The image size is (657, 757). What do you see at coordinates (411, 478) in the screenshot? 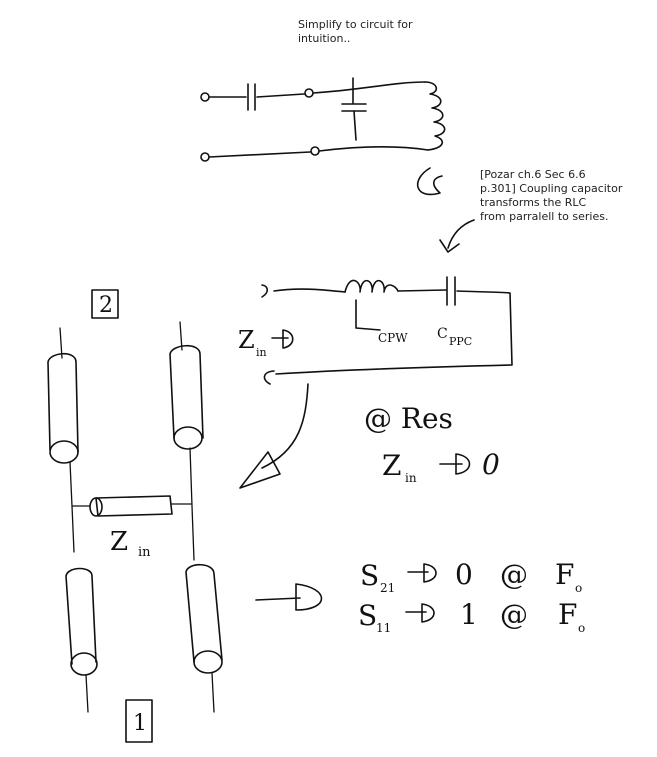
I see `zin-resonance-subscript: in` at bounding box center [411, 478].